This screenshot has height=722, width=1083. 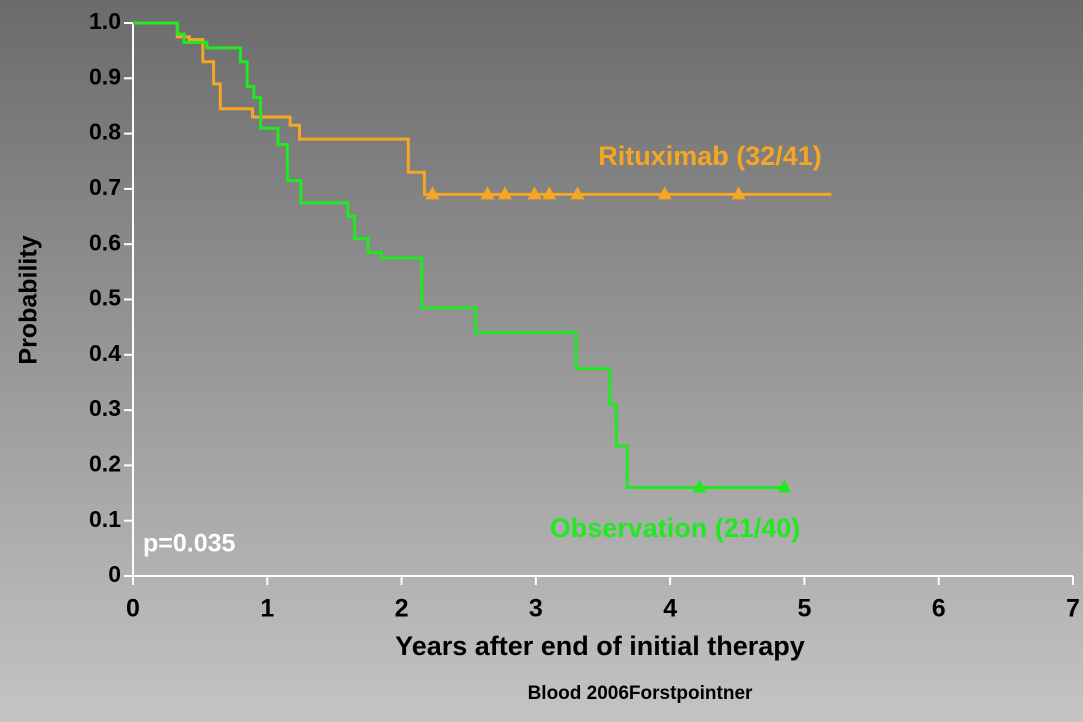 What do you see at coordinates (105, 463) in the screenshot?
I see `y-tick-label: 0.2` at bounding box center [105, 463].